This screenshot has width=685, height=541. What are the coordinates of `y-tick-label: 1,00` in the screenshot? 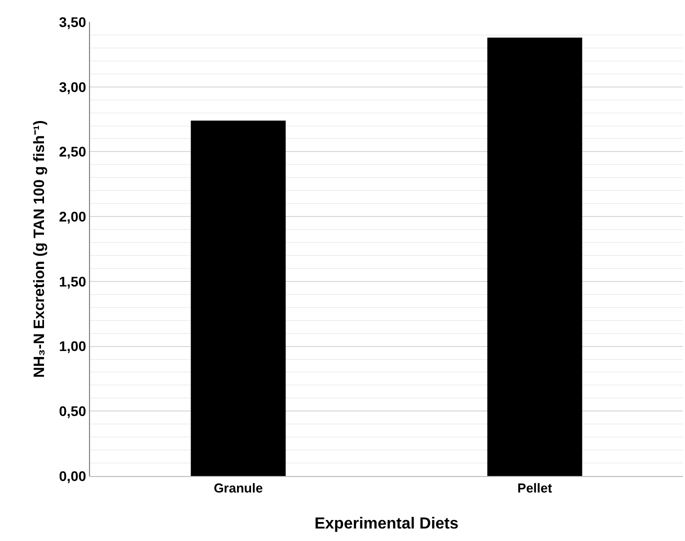 It's located at (72, 346).